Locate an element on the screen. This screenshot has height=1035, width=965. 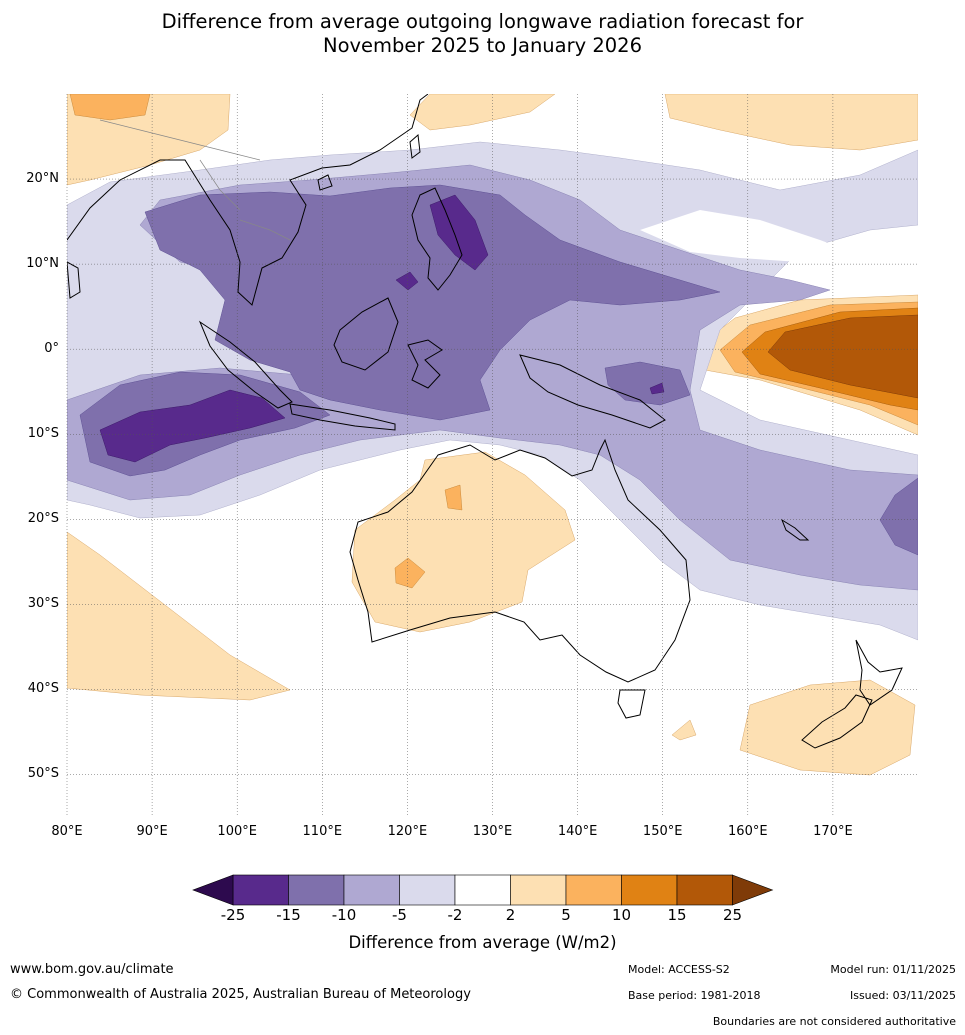
colorbar-tick-label: -25 is located at coordinates (233, 915).